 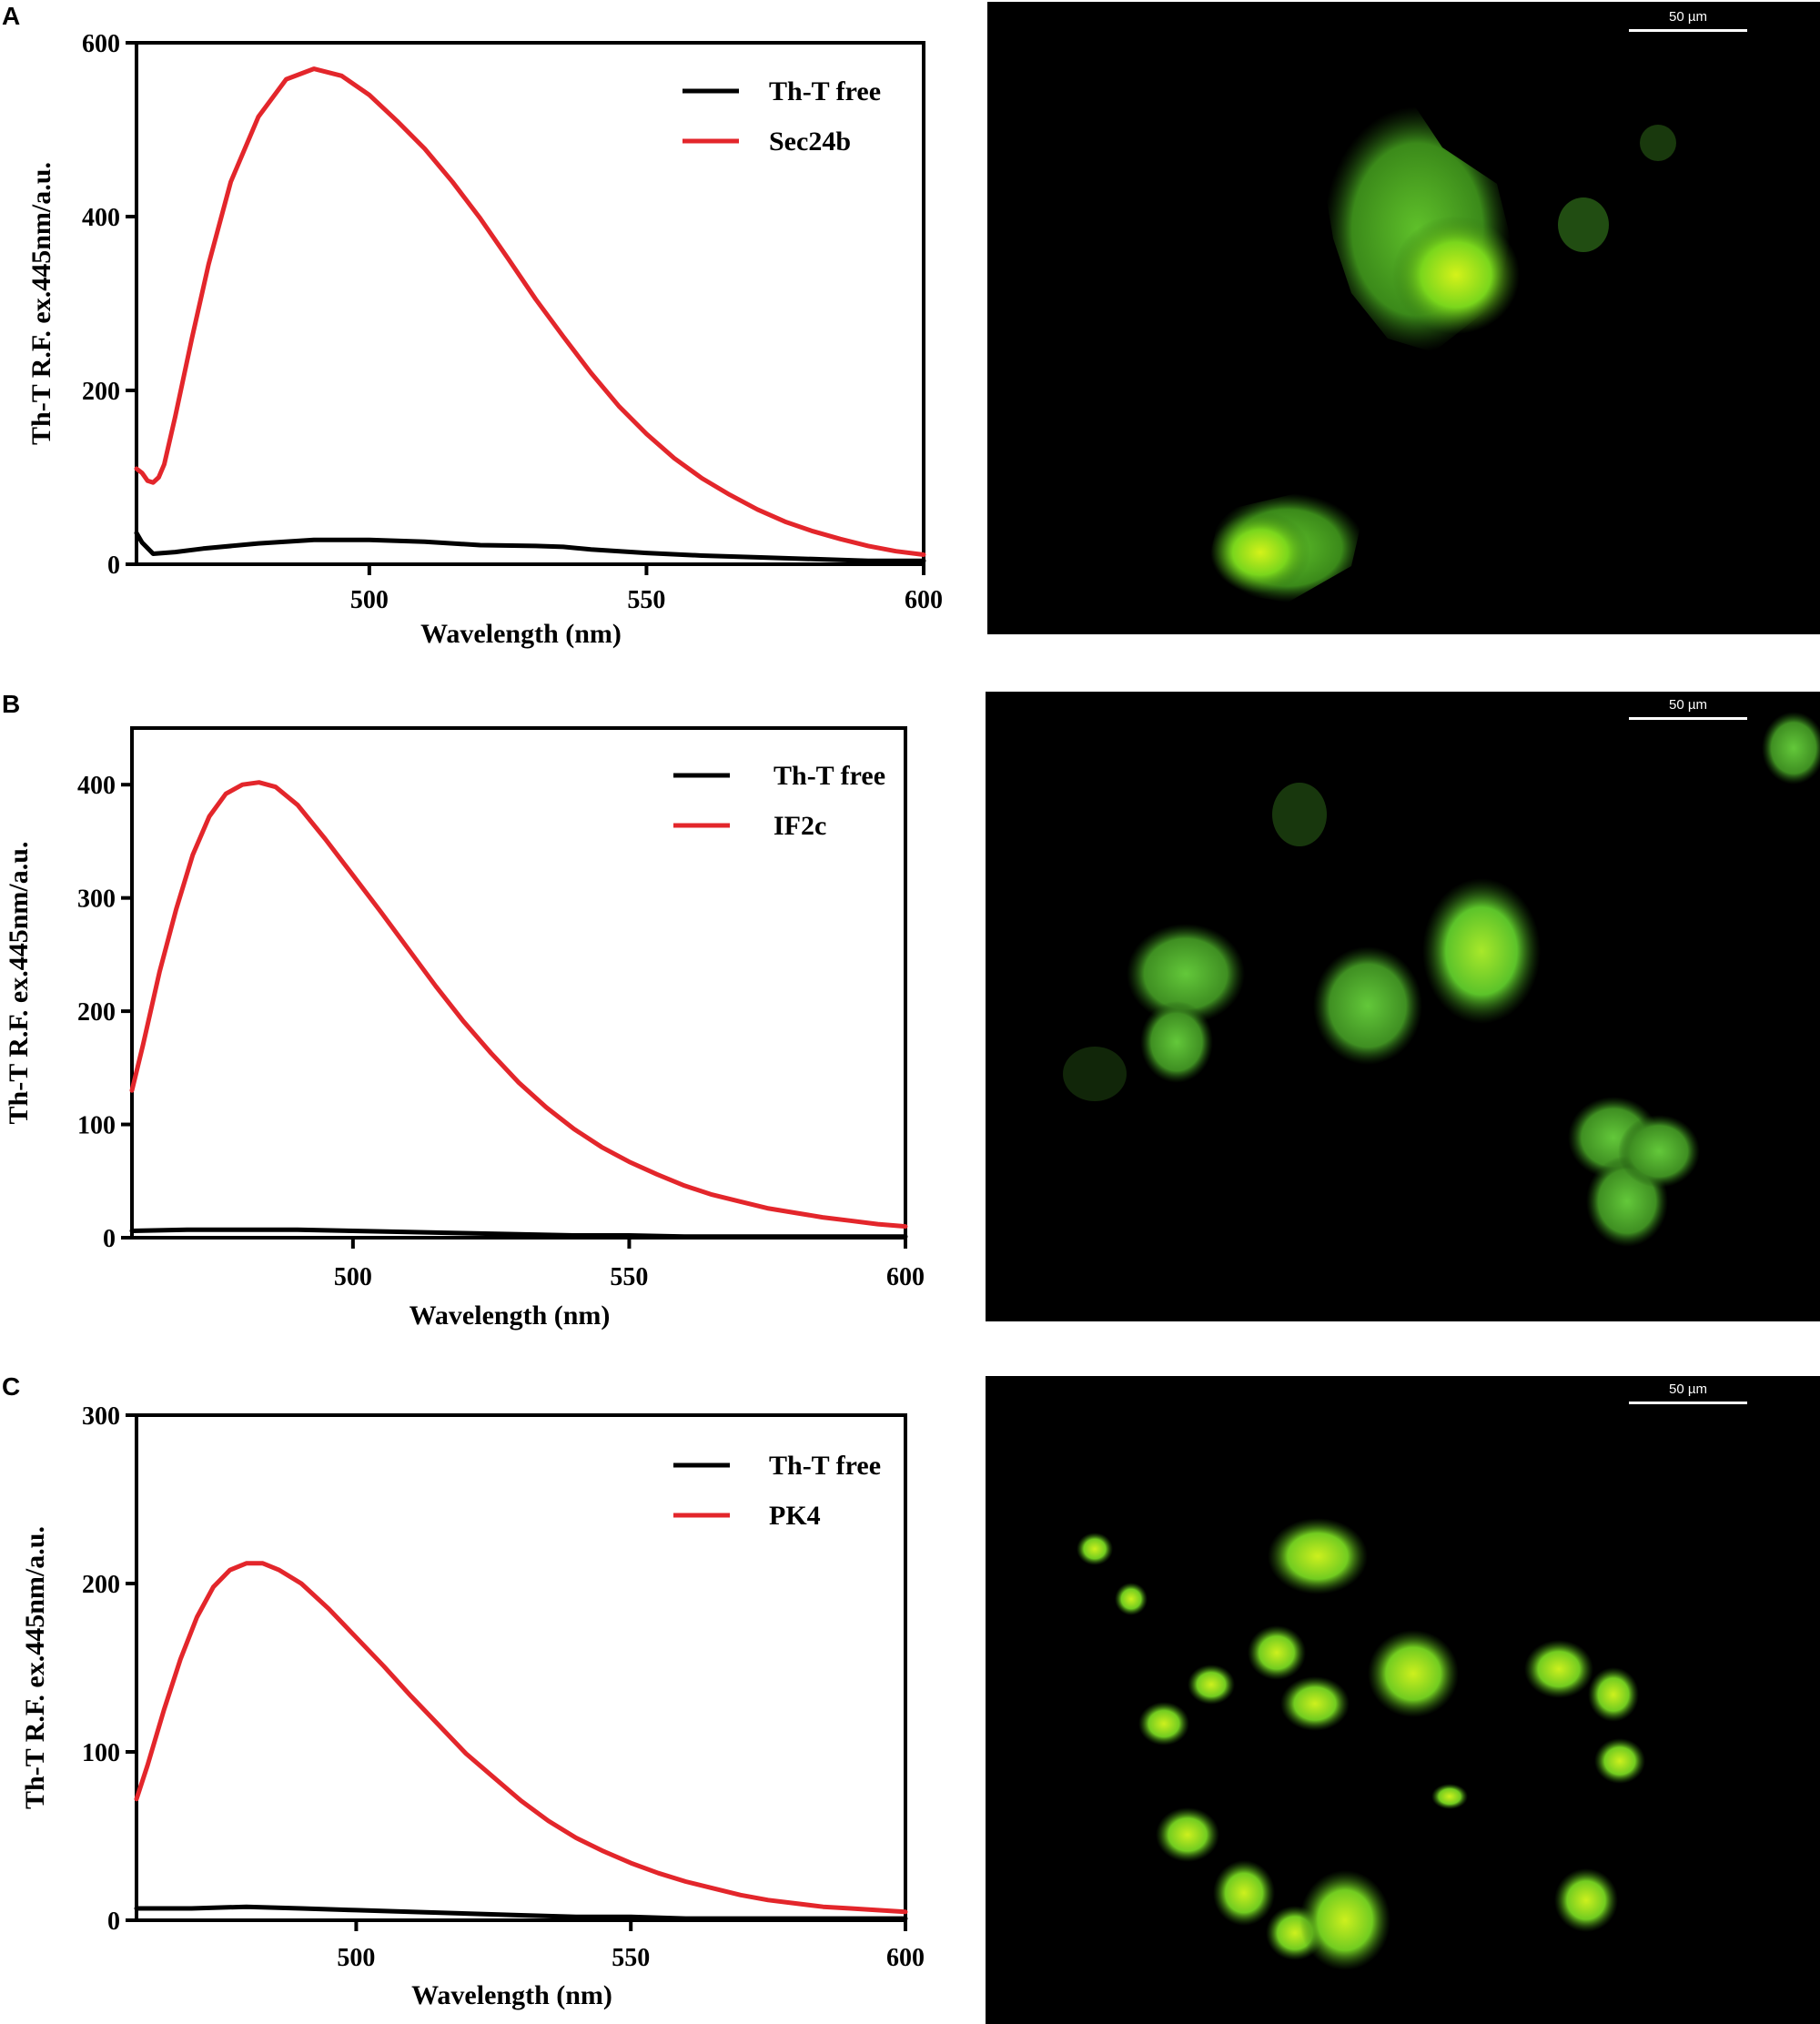 I want to click on micrograph-a-image, so click(x=1443, y=354).